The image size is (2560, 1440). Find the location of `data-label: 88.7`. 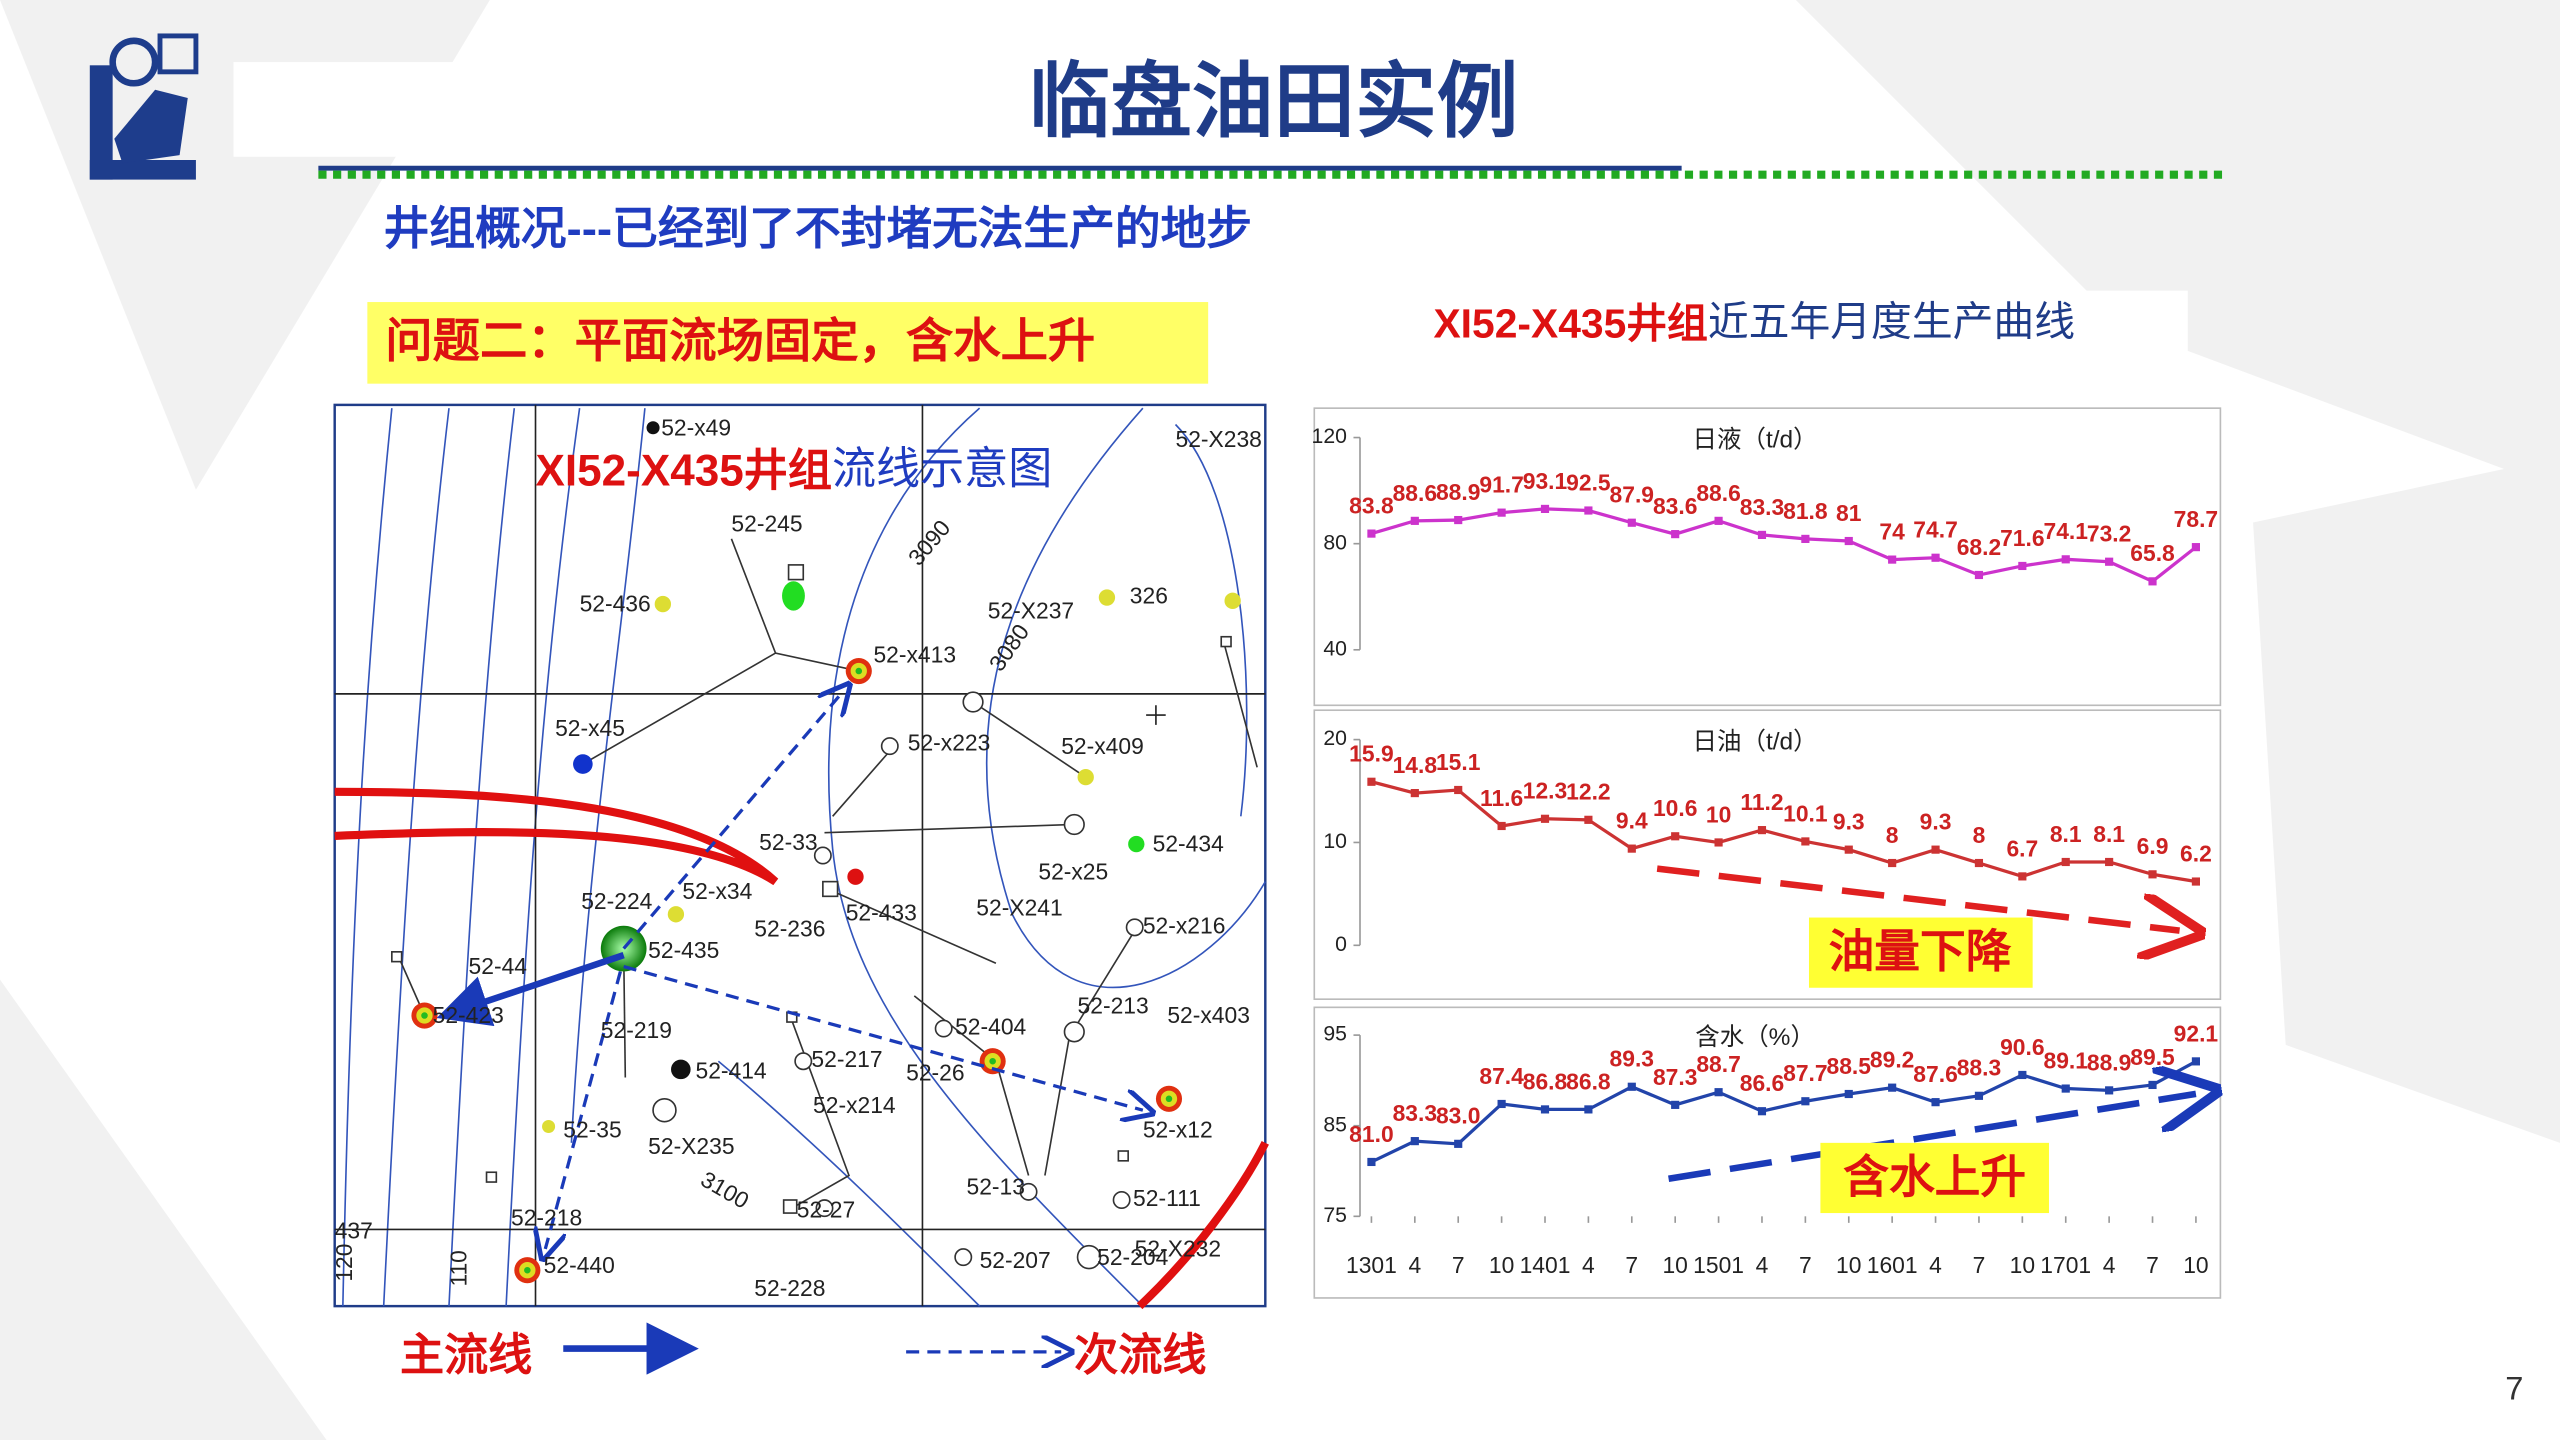

data-label: 88.7 is located at coordinates (1718, 1064).